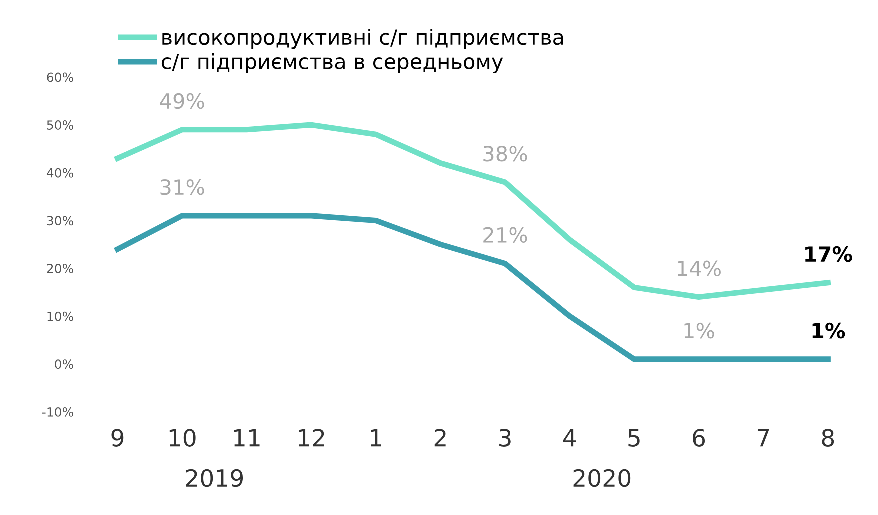  Describe the element at coordinates (376, 438) in the screenshot. I see `x-tick-label: 1` at that location.